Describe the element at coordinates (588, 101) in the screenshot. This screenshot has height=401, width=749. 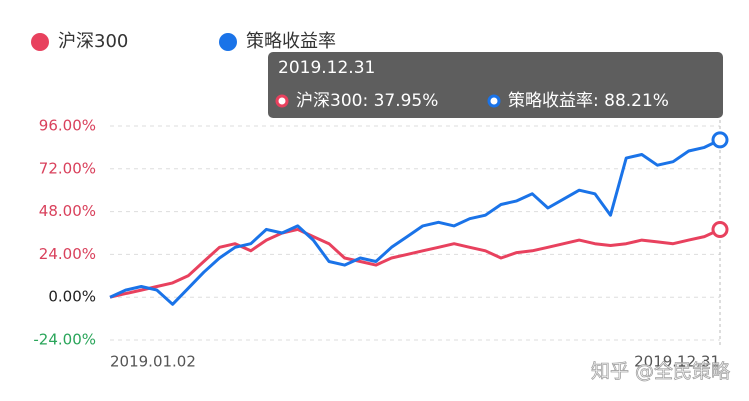
I see `tooltip-item: 策略收益率: 88.21%` at that location.